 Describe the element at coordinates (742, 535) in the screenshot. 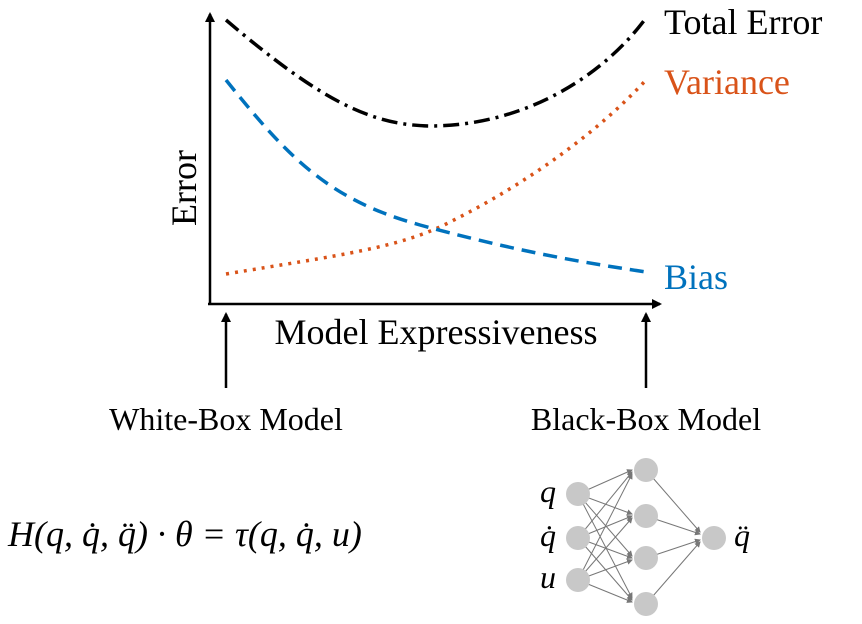

I see `network-output-label: q̈` at that location.